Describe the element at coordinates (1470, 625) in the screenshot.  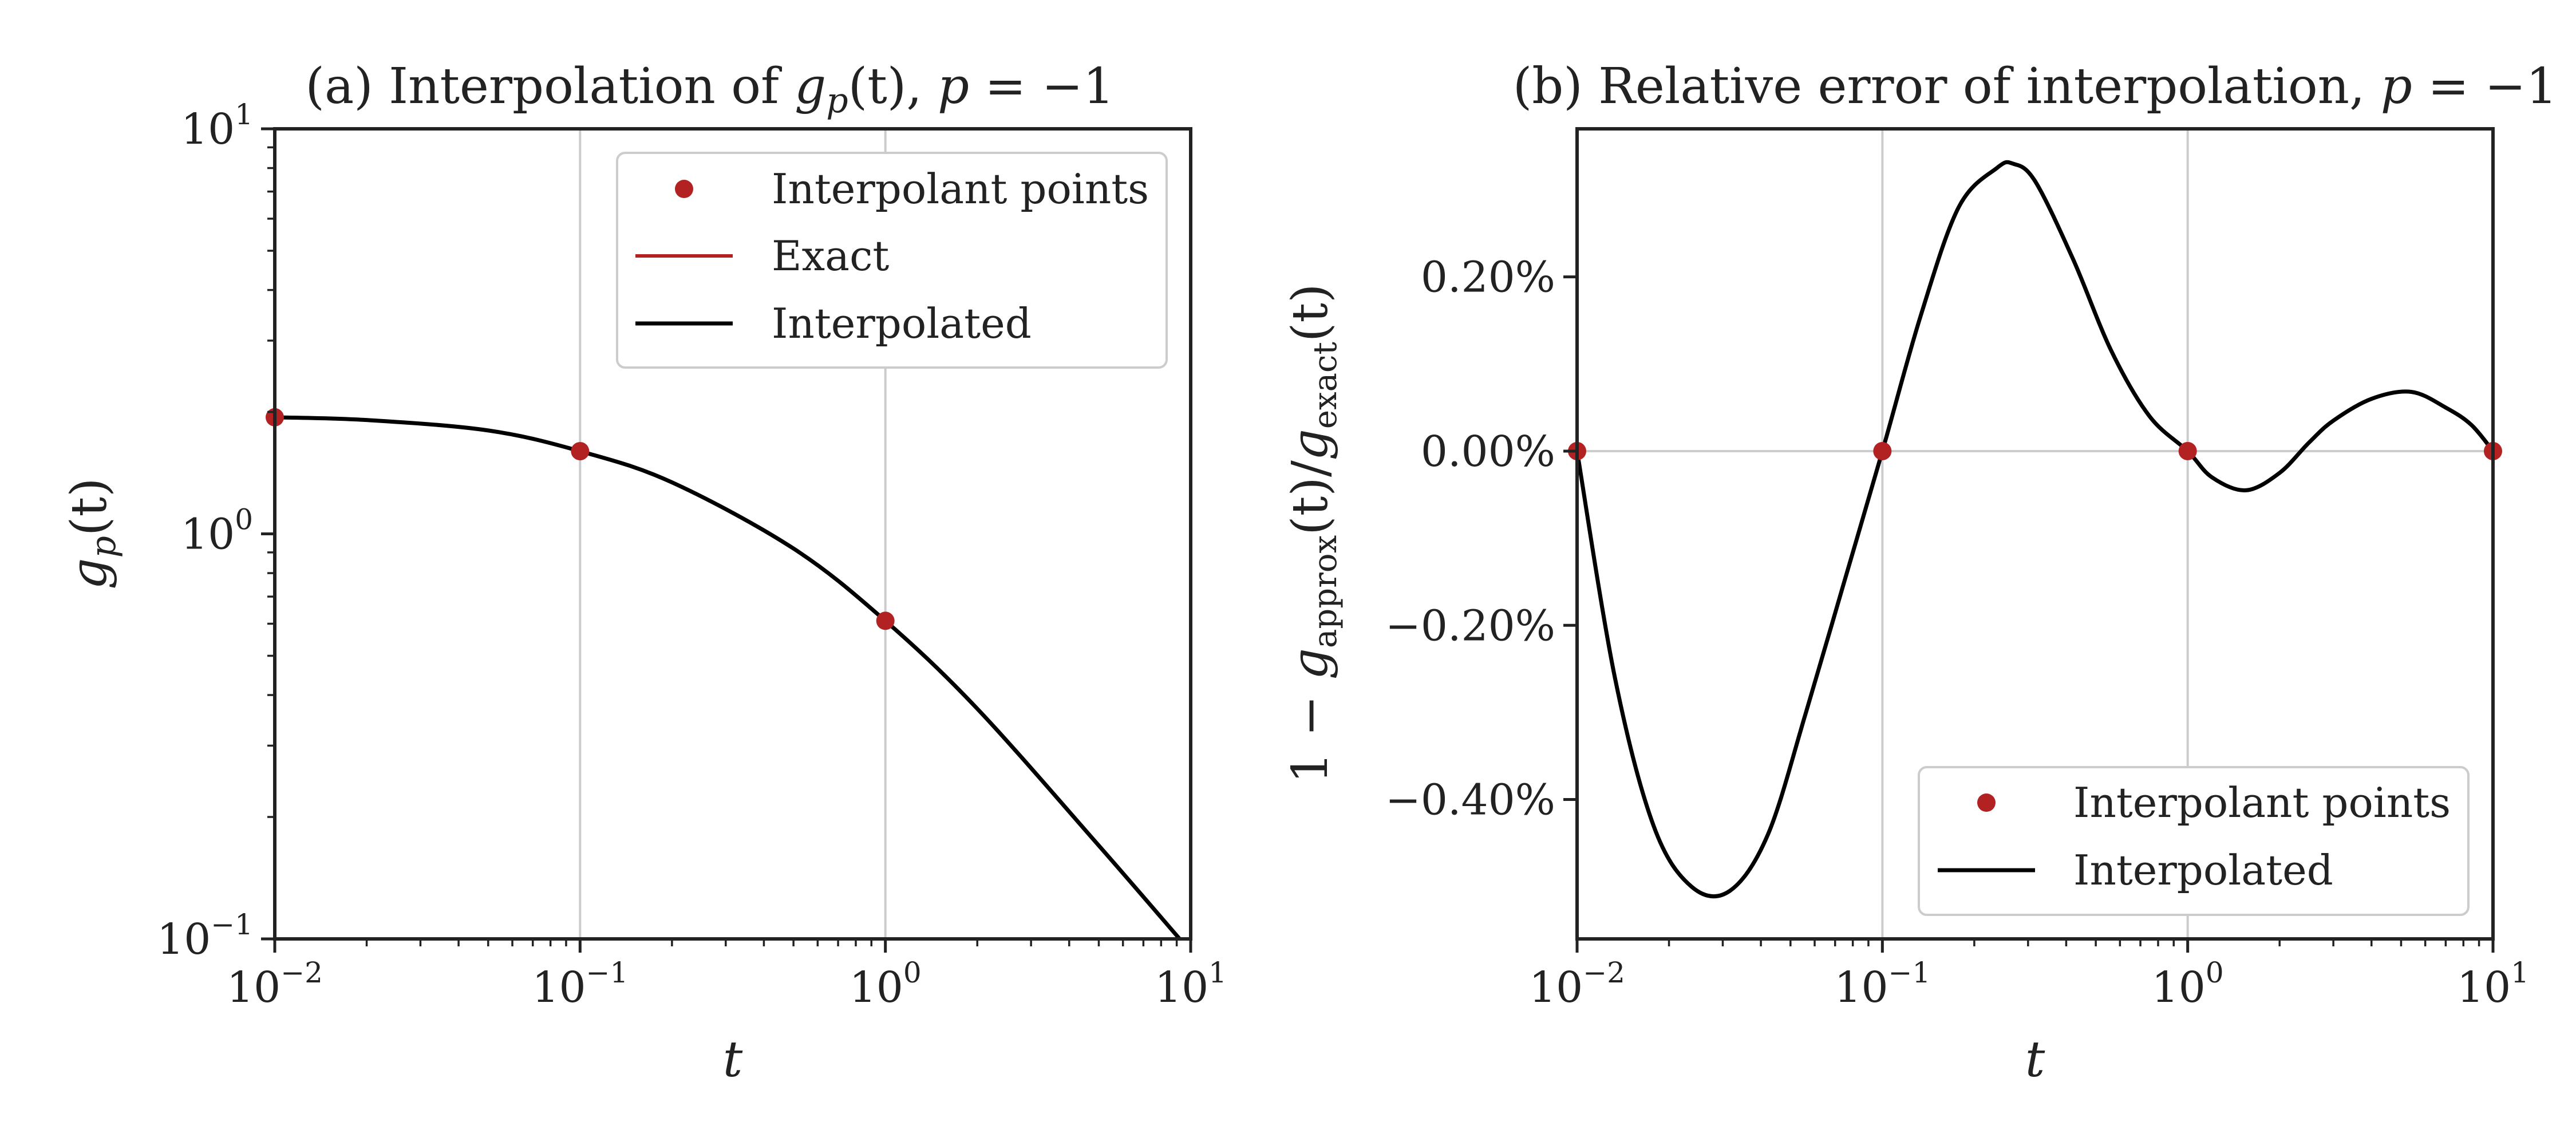
I see `panel-b-ytick-label: −0.20%` at that location.